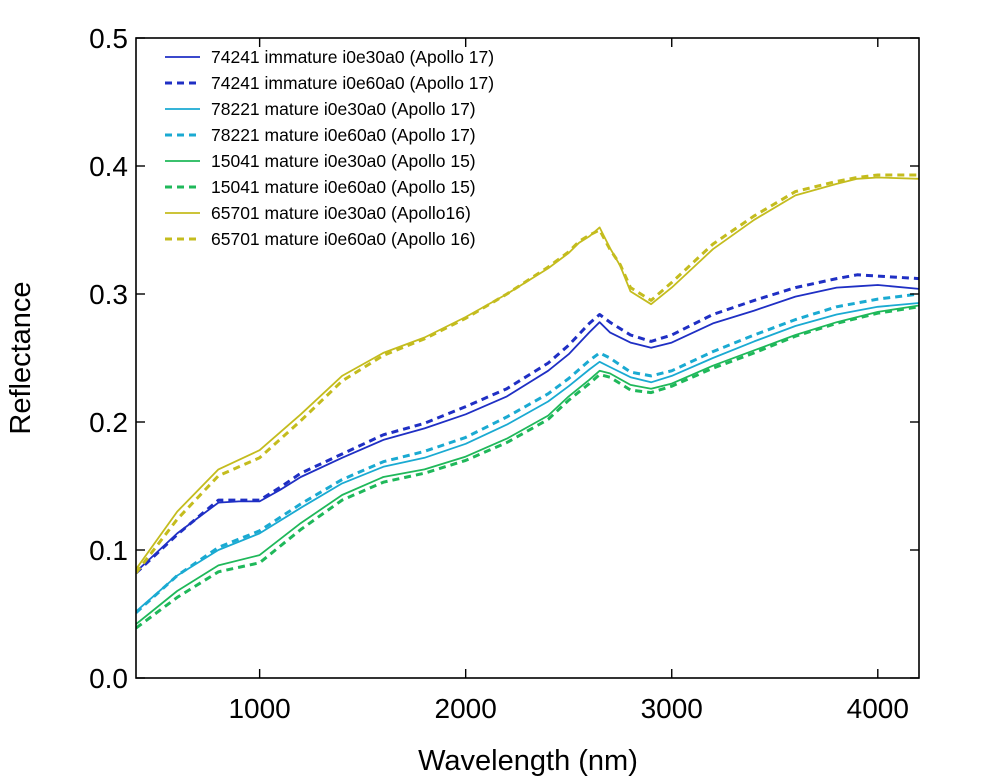 This screenshot has height=781, width=1000. What do you see at coordinates (108, 294) in the screenshot?
I see `y-tick-label: 0.3` at bounding box center [108, 294].